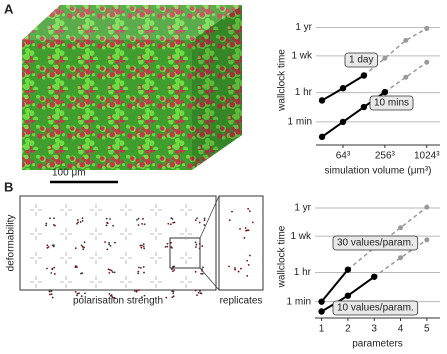  I want to click on x-tick-label: 1024³, so click(427, 156).